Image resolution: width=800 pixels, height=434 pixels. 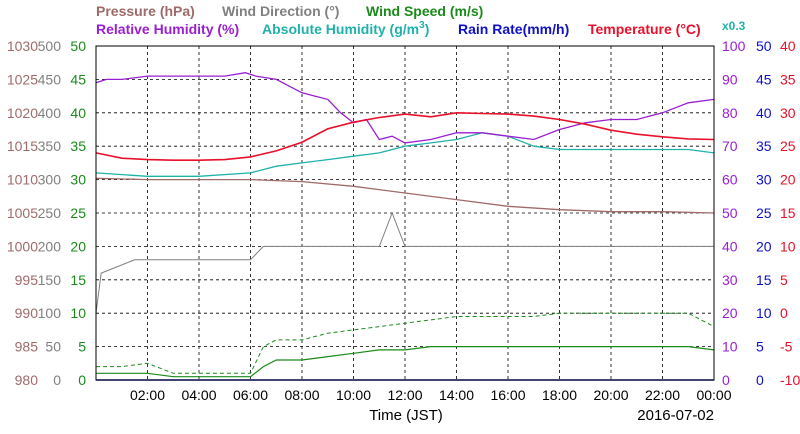 What do you see at coordinates (424, 11) in the screenshot?
I see `legend-wind-speed: Wind Speed (m/s)` at bounding box center [424, 11].